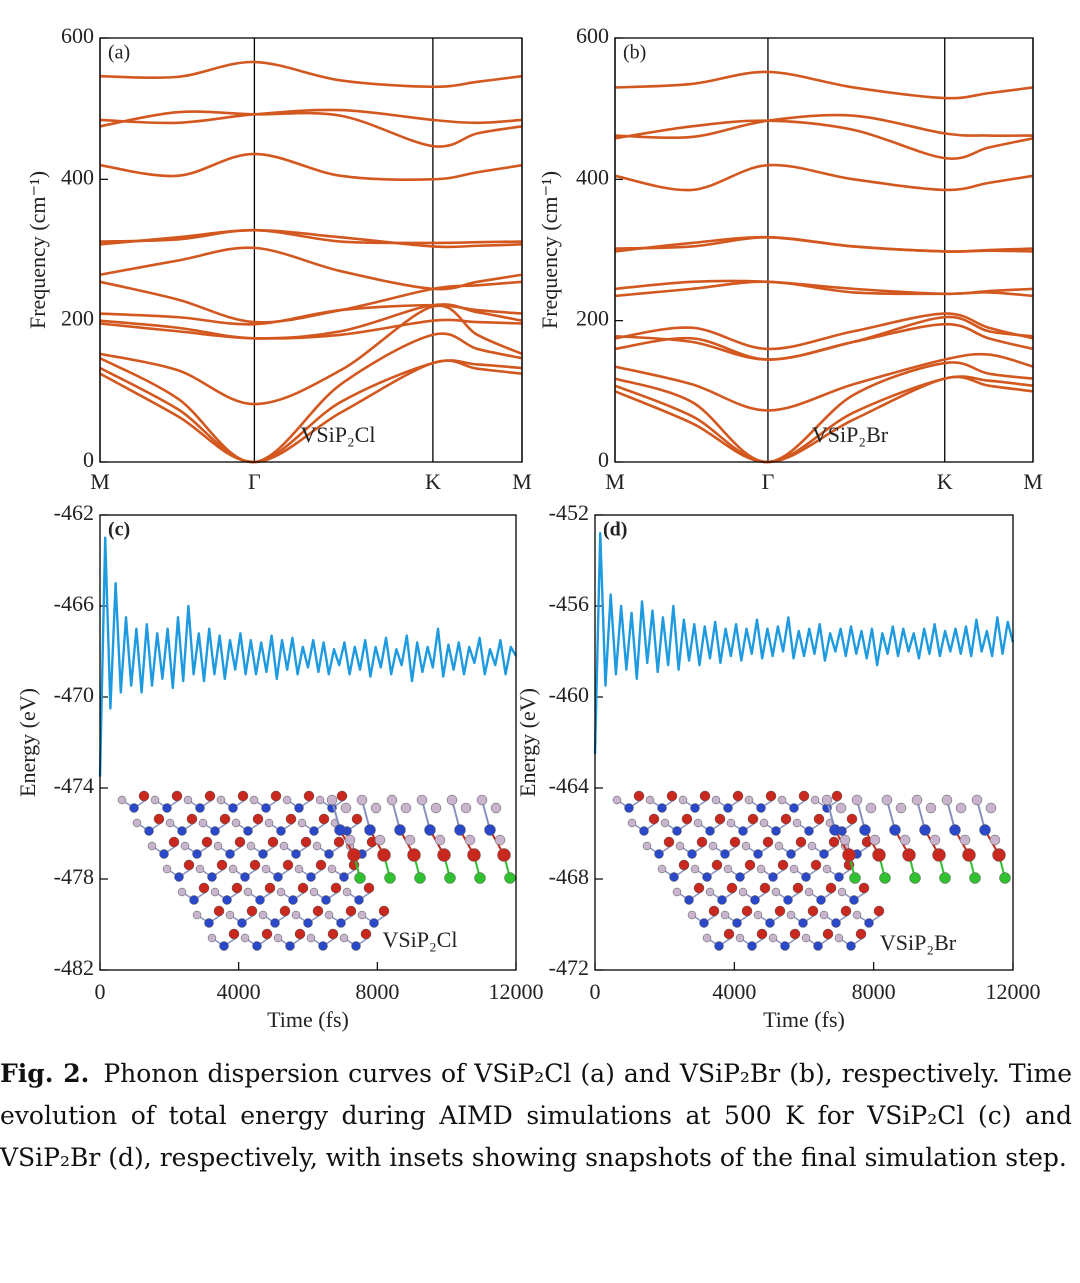 This screenshot has height=1283, width=1080. Describe the element at coordinates (316, 870) in the screenshot. I see `structure-inset` at that location.